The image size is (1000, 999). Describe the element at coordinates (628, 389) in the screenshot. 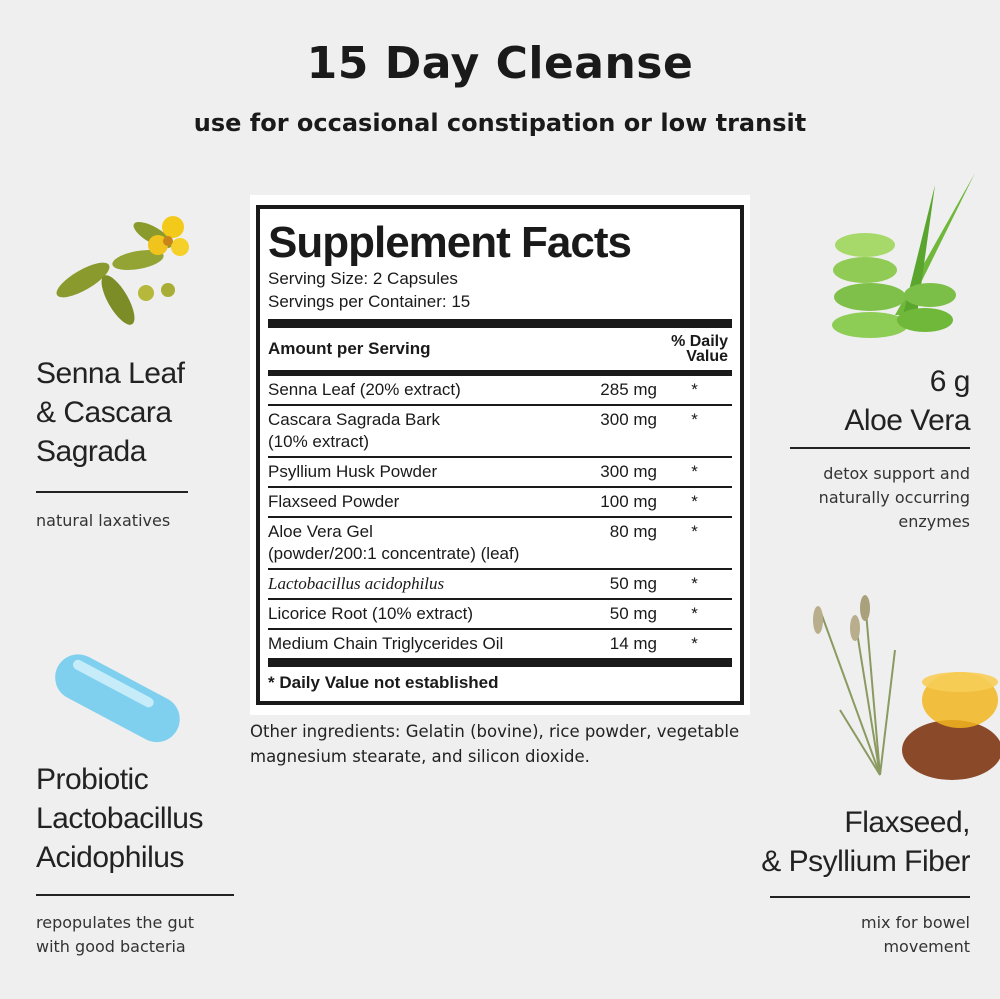

I see `ingredient-amount: 285 mg` at that location.